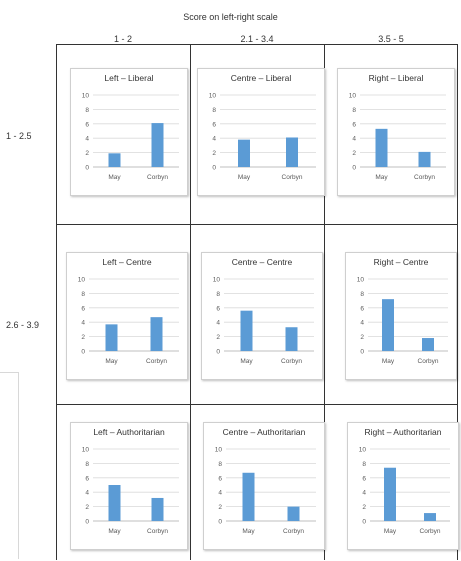 The height and width of the screenshot is (561, 461). I want to click on chart-panel-4: Left – Centre 0 2 4 6 8 10 May Corbyn, so click(127, 316).